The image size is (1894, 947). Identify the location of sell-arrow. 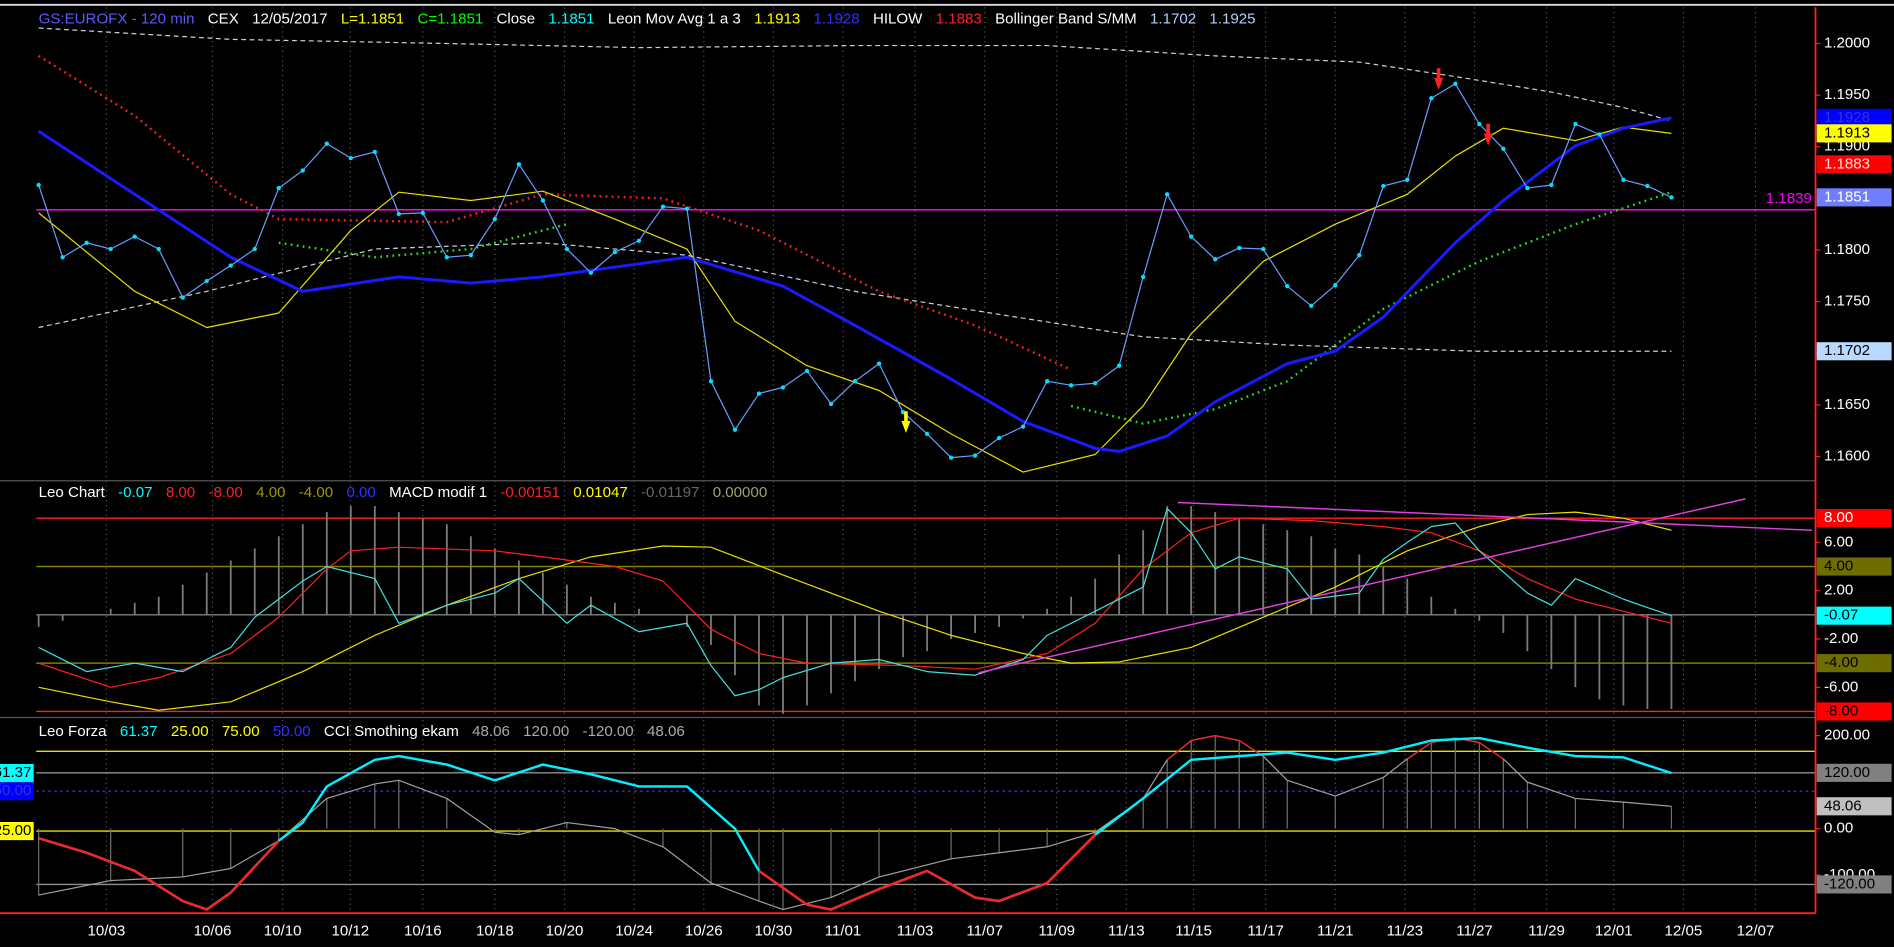
(1439, 79).